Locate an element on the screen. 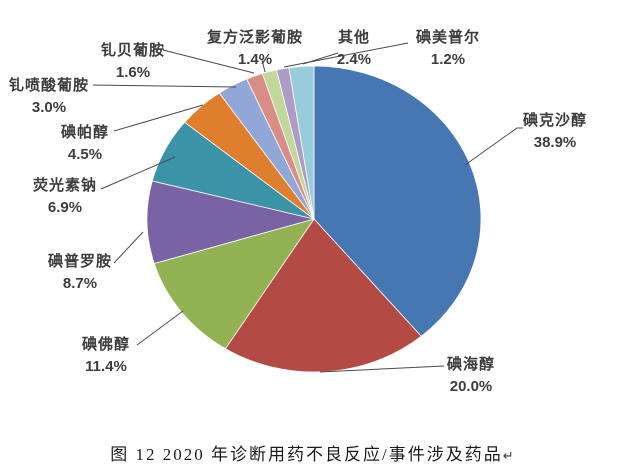  pie-label-percent: 11.4% is located at coordinates (106, 366).